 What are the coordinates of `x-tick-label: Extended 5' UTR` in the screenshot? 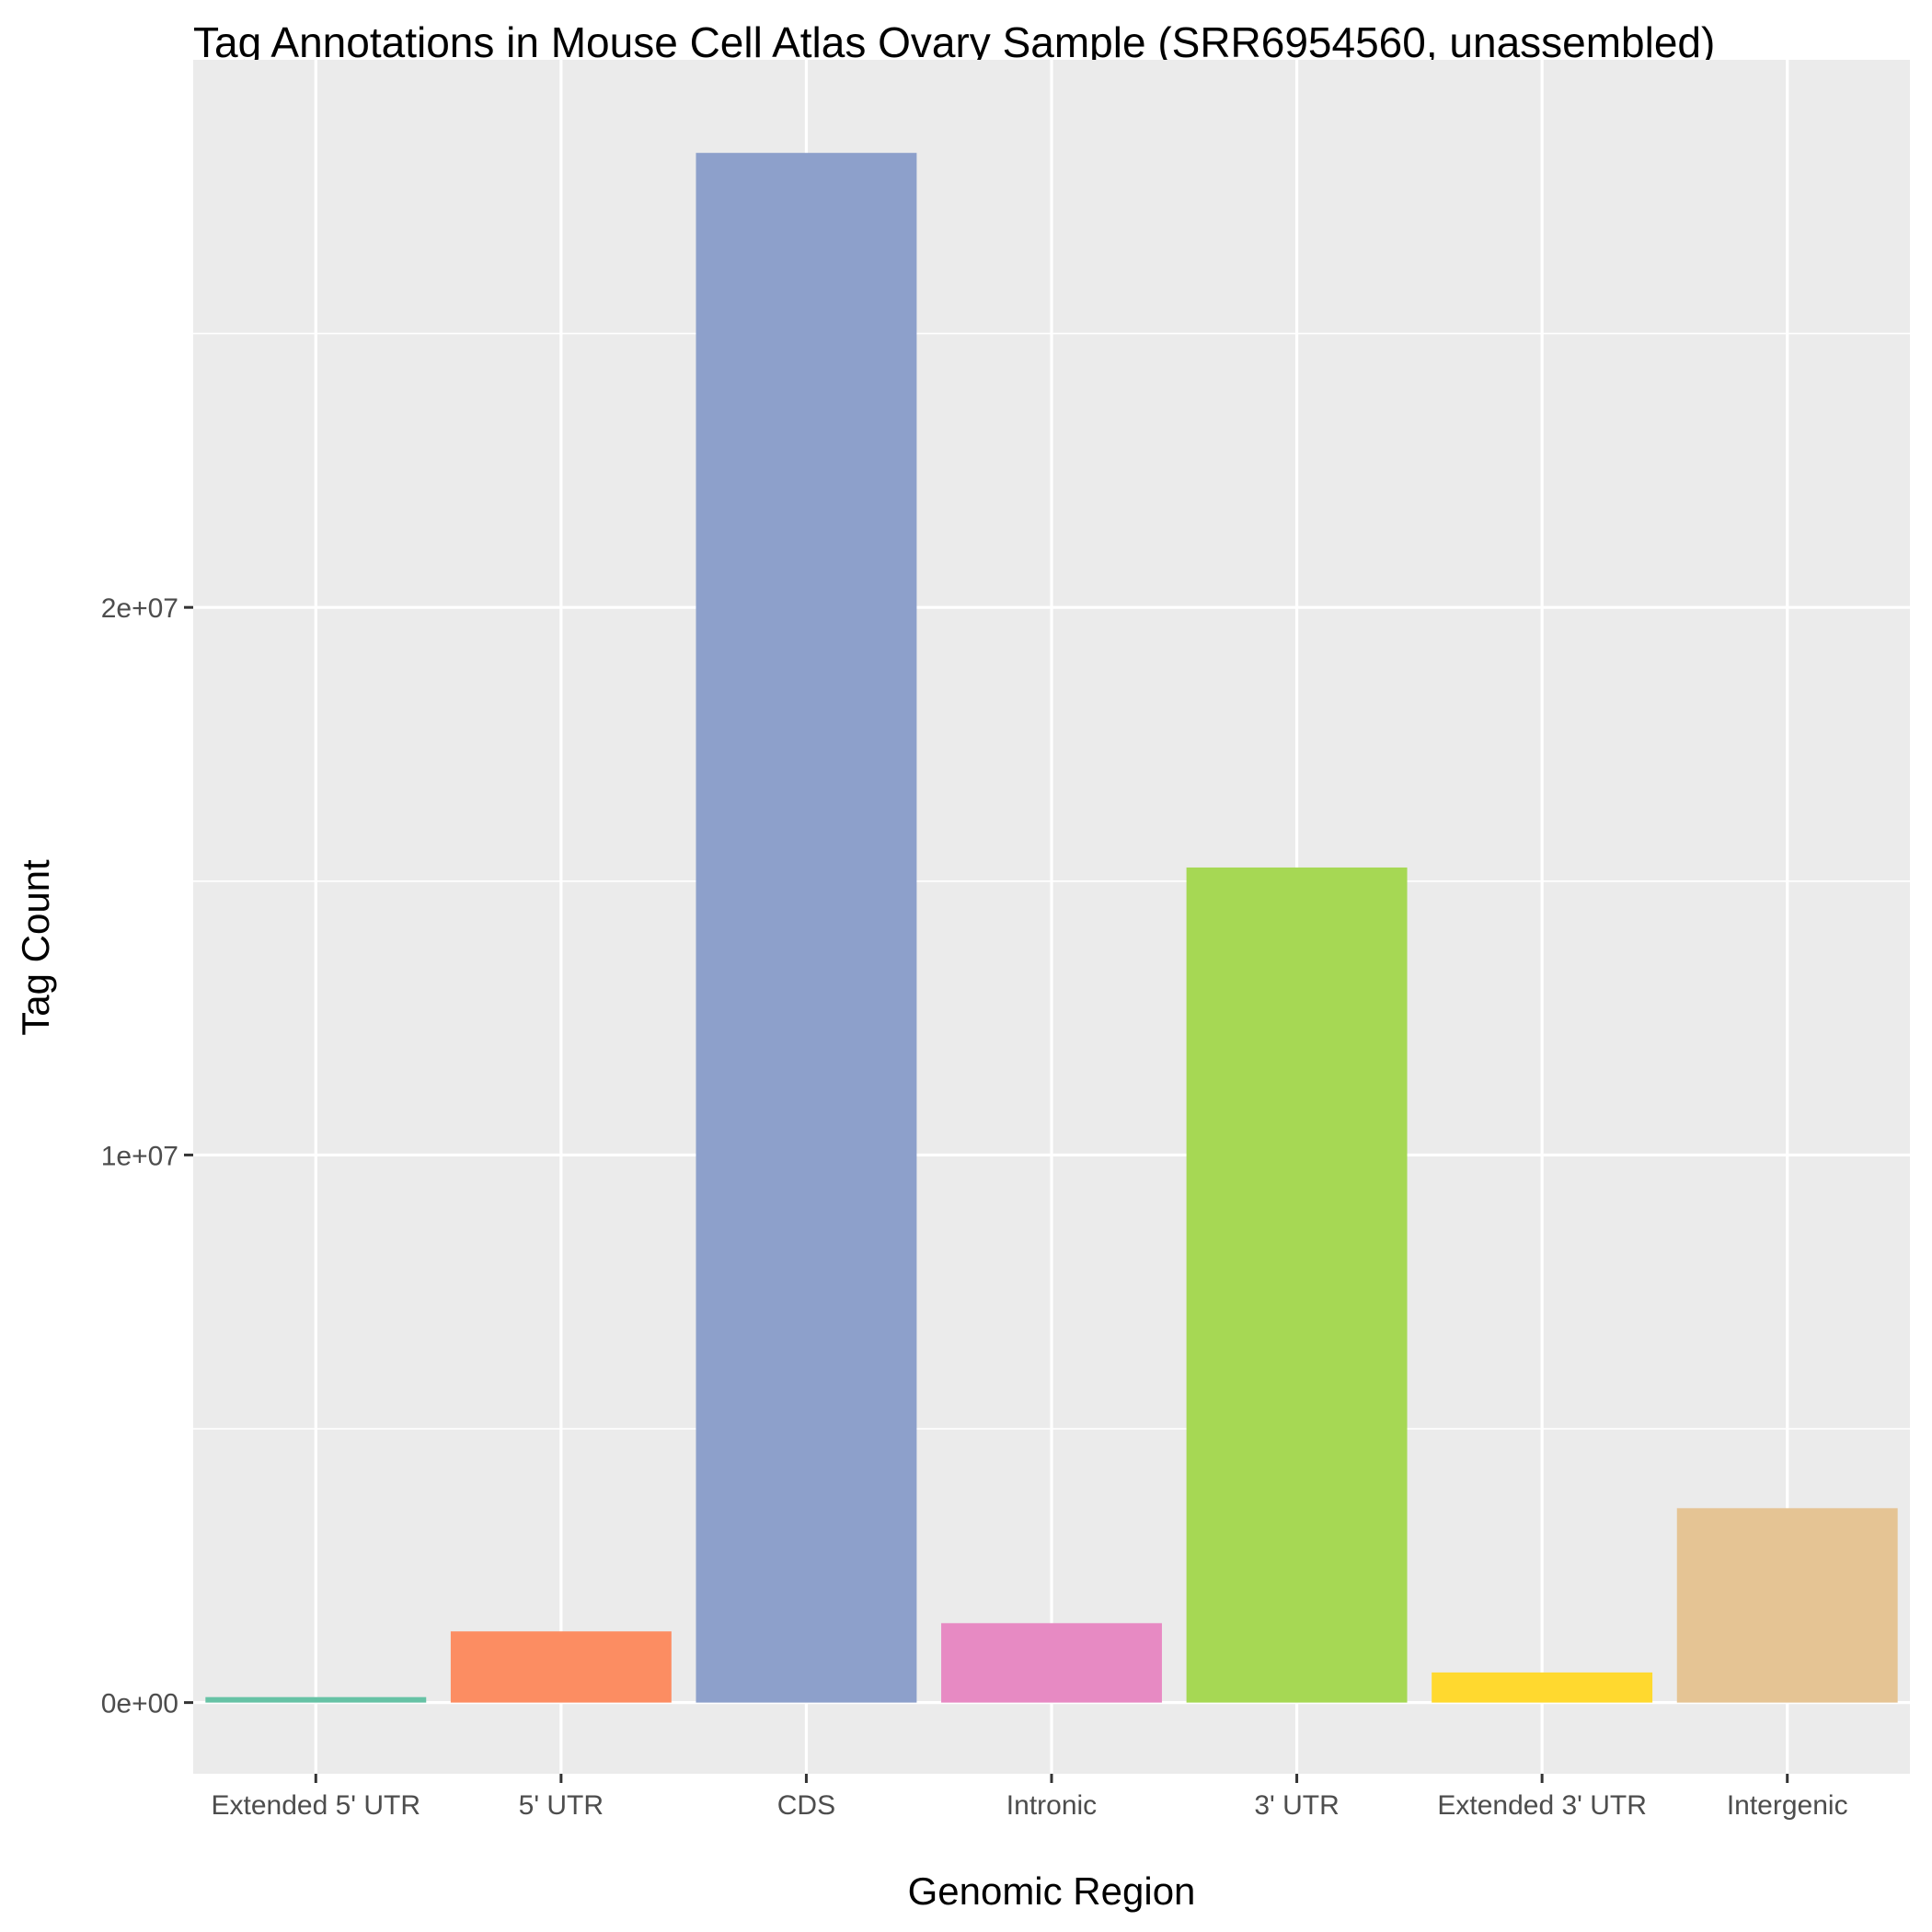 It's located at (316, 1805).